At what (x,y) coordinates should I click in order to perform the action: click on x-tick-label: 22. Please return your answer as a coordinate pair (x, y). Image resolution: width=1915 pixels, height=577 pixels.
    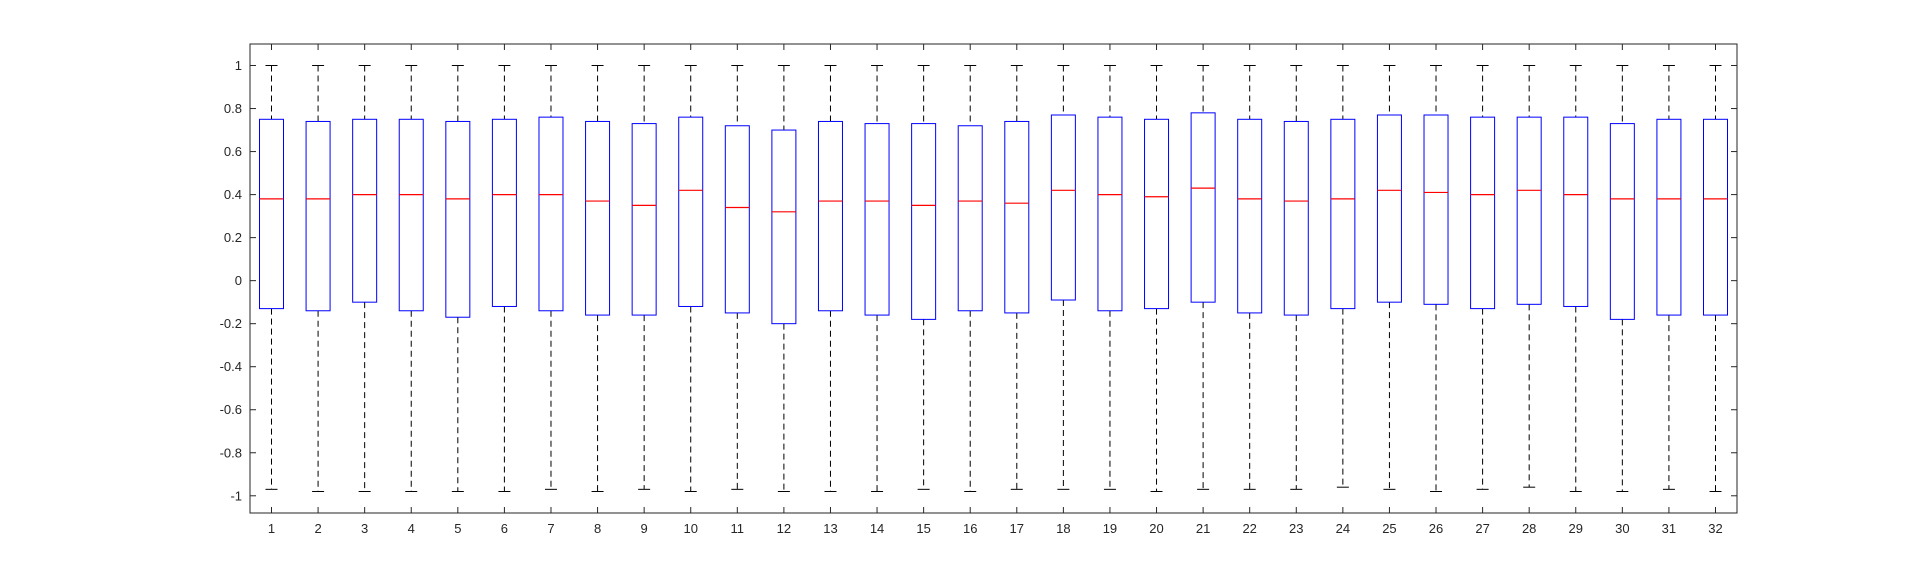
    Looking at the image, I should click on (1249, 528).